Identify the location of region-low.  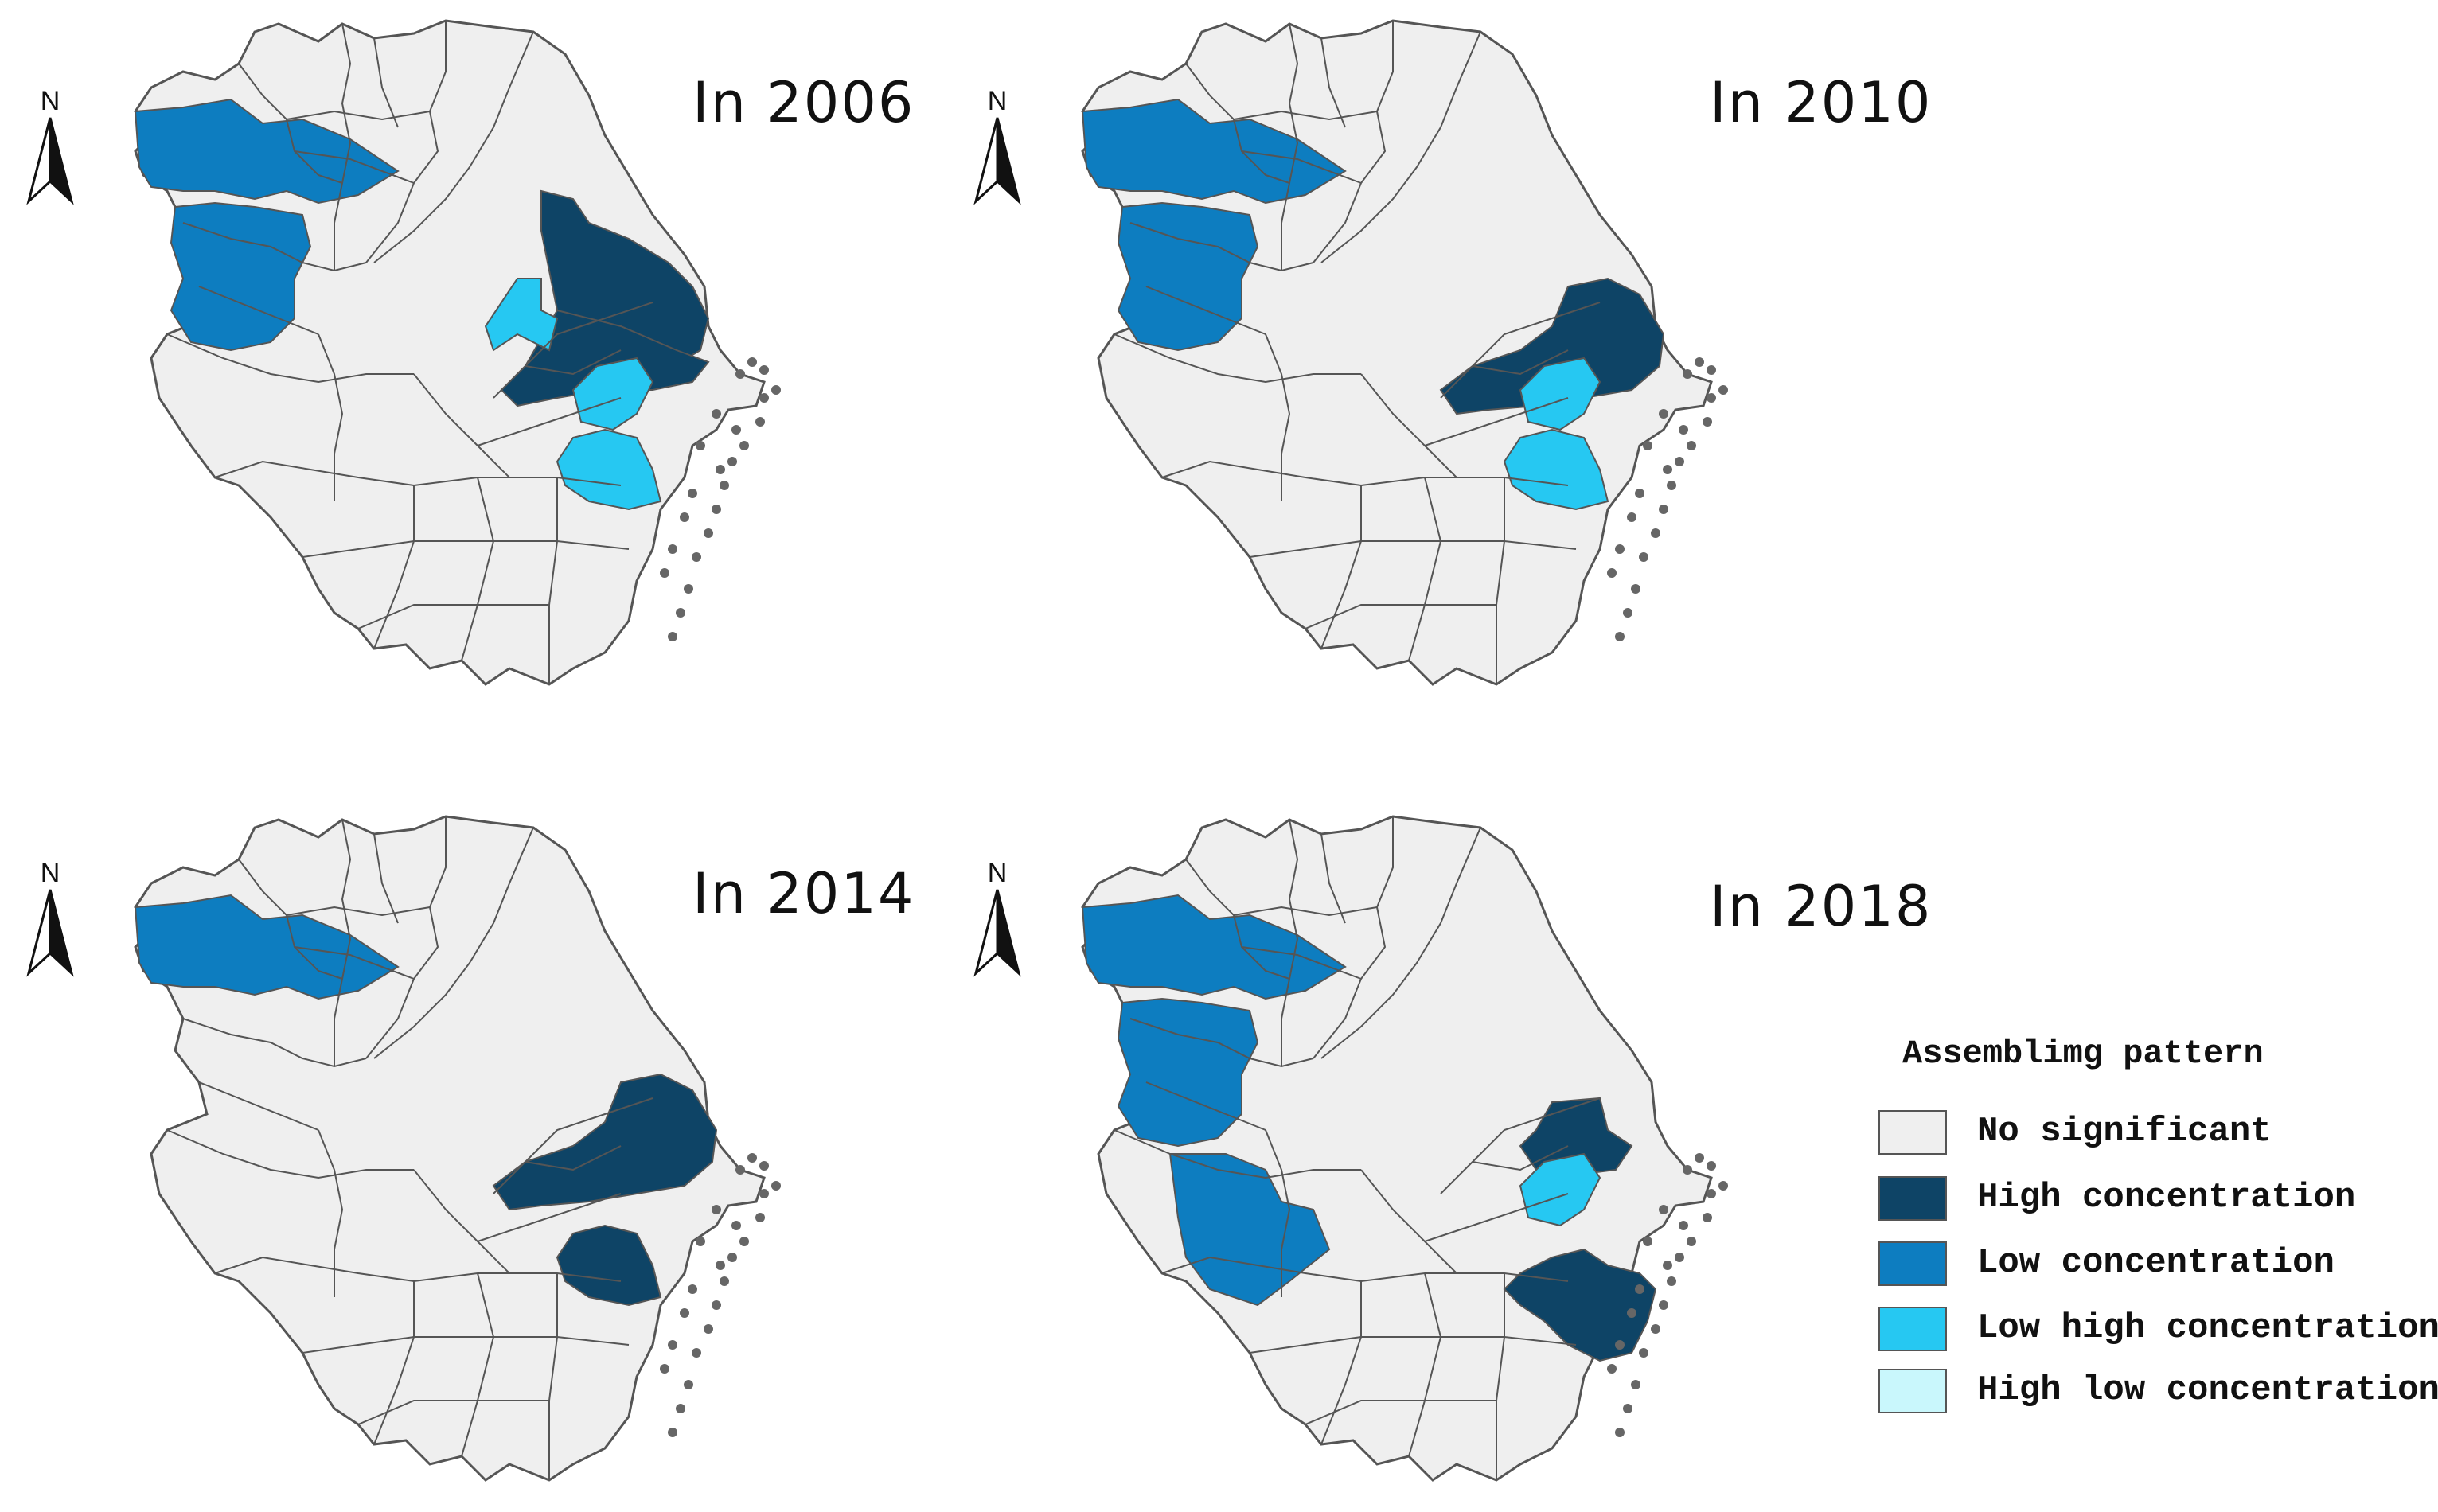
(1188, 1072).